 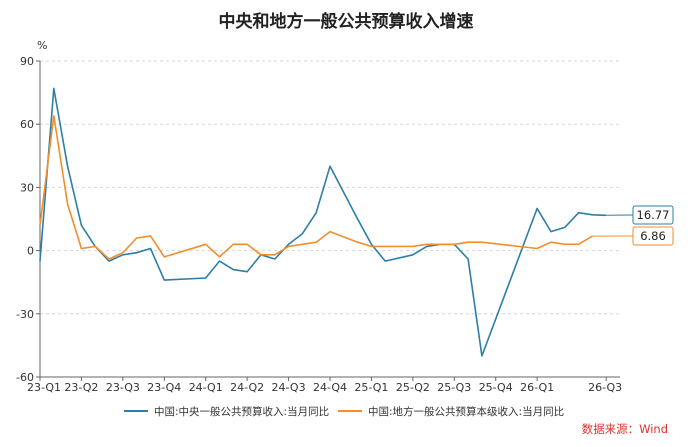 What do you see at coordinates (241, 411) in the screenshot?
I see `legend-label: 中国:中央一般公共预算收入:当月同比` at bounding box center [241, 411].